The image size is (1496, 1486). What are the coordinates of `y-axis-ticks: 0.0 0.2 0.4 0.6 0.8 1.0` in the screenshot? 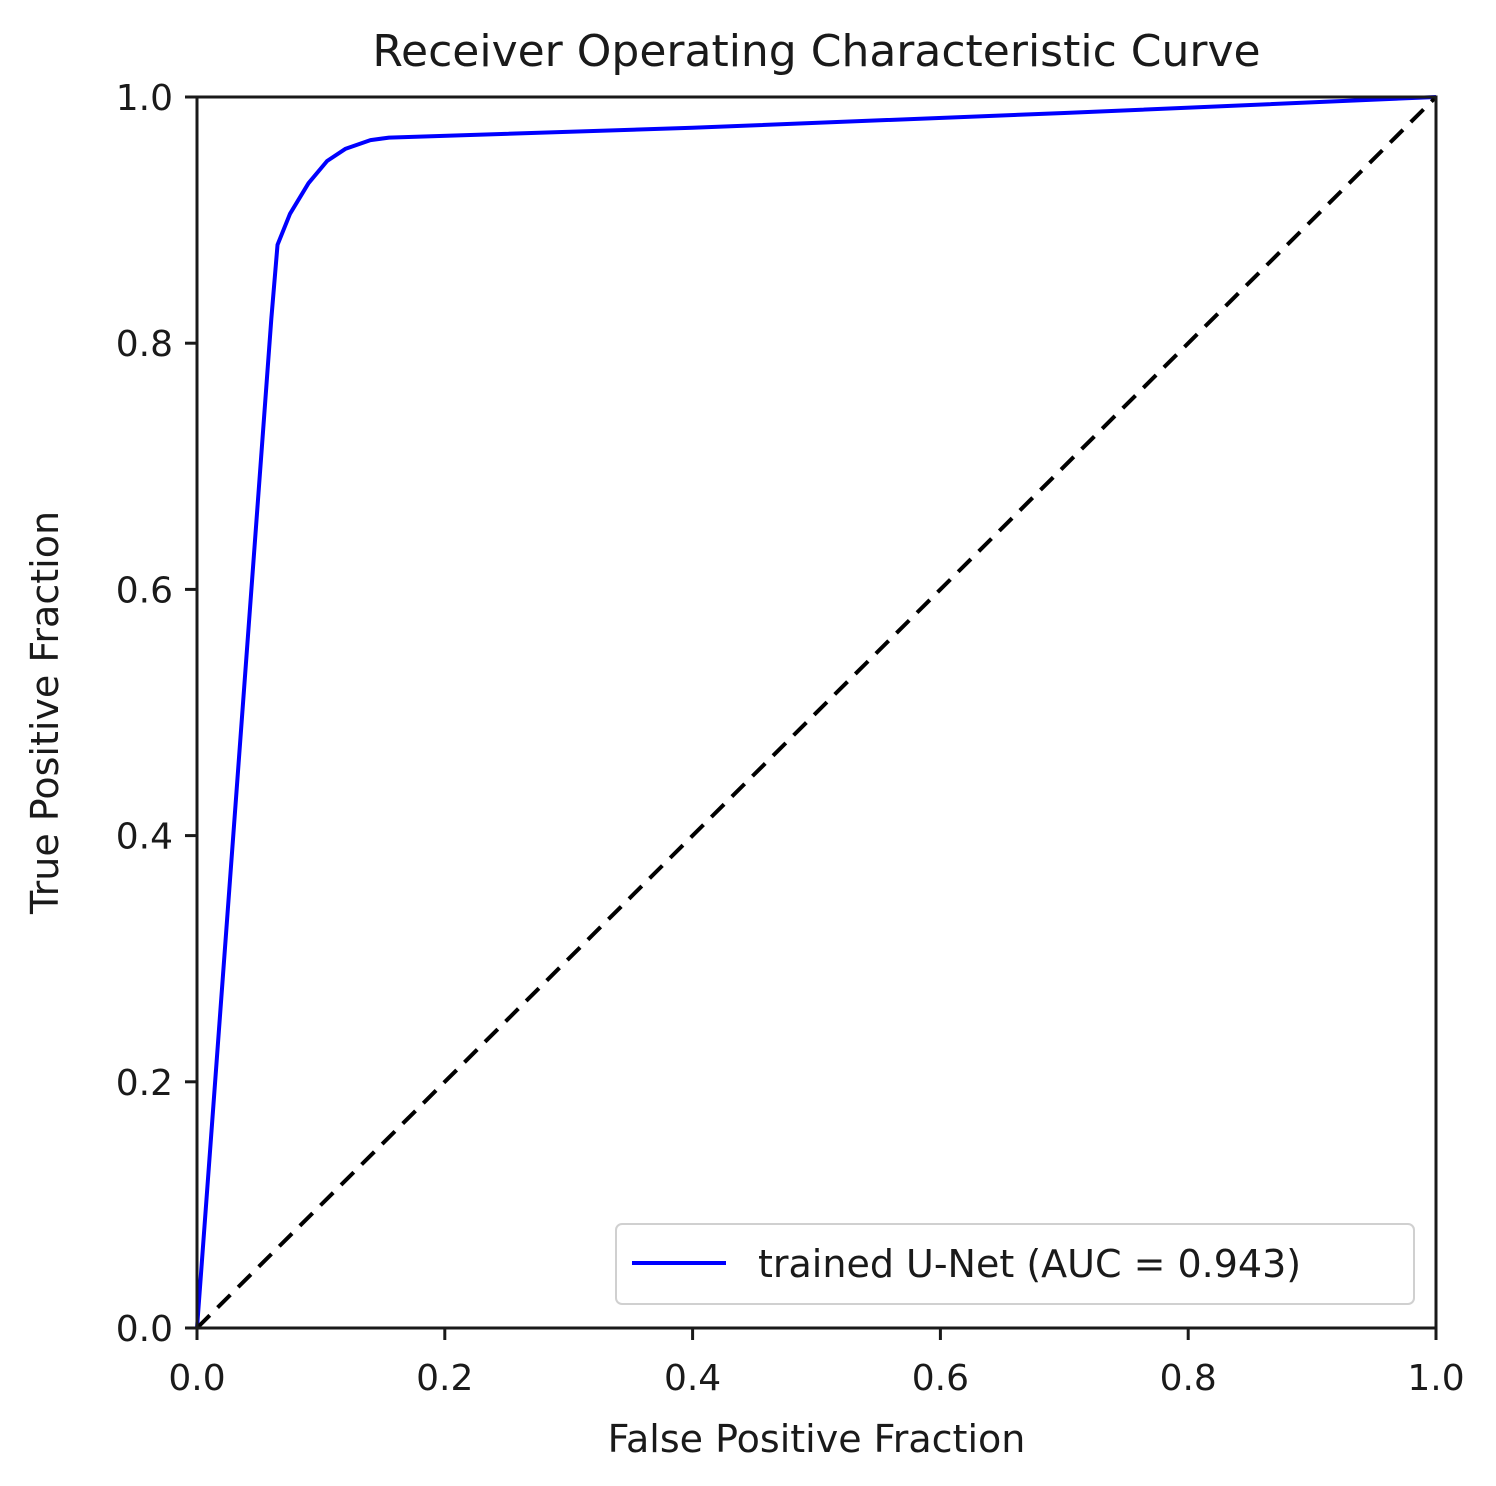 It's located at (156, 714).